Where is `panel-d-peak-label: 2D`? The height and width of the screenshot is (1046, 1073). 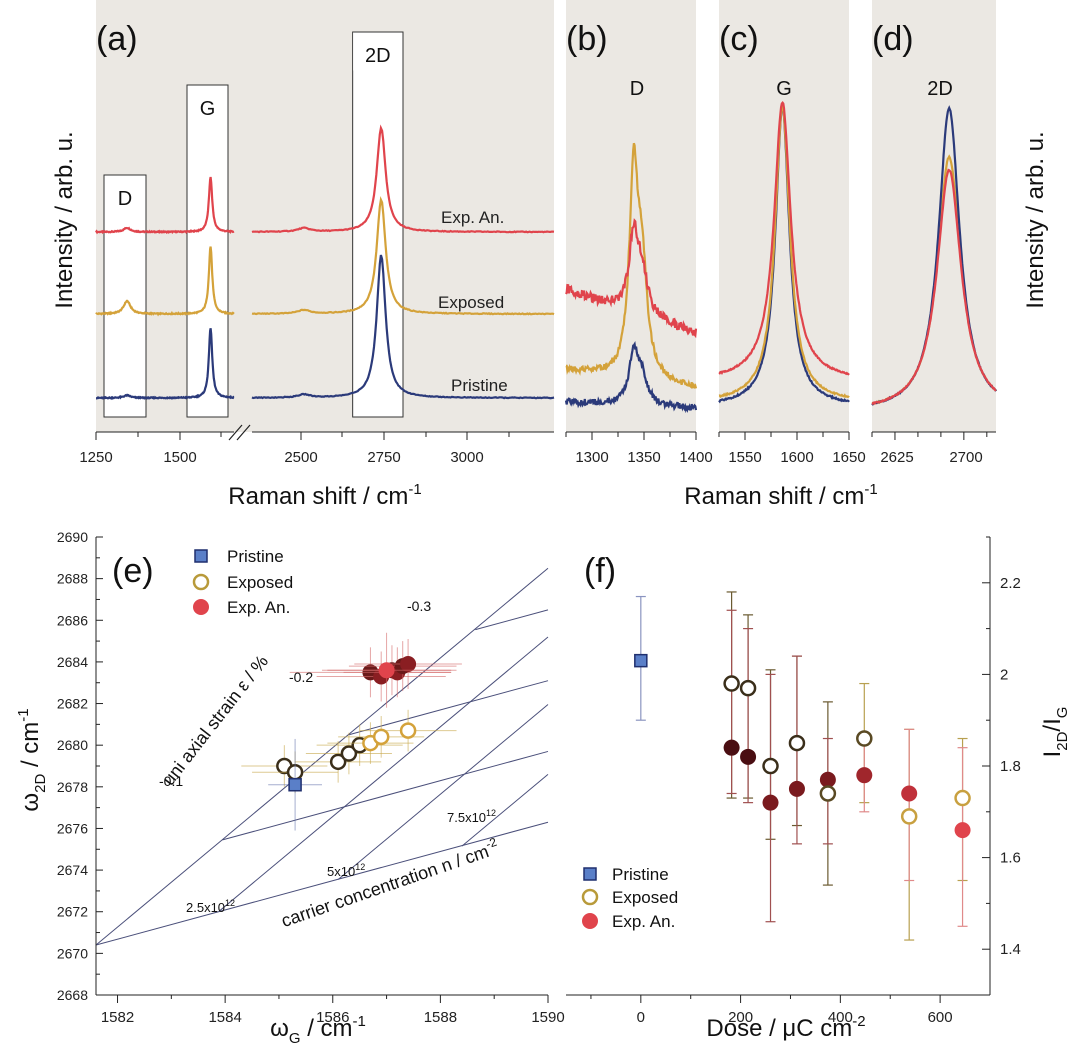 panel-d-peak-label: 2D is located at coordinates (940, 89).